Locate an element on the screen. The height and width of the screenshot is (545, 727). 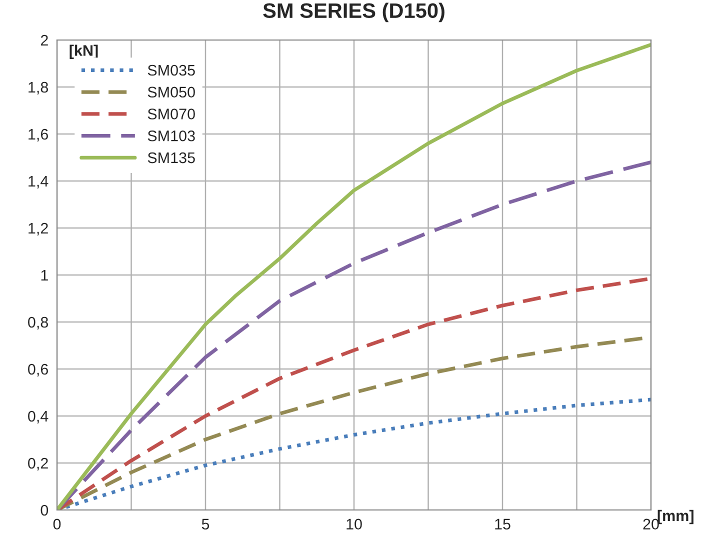
y-tick-label: 0,4 is located at coordinates (38, 417).